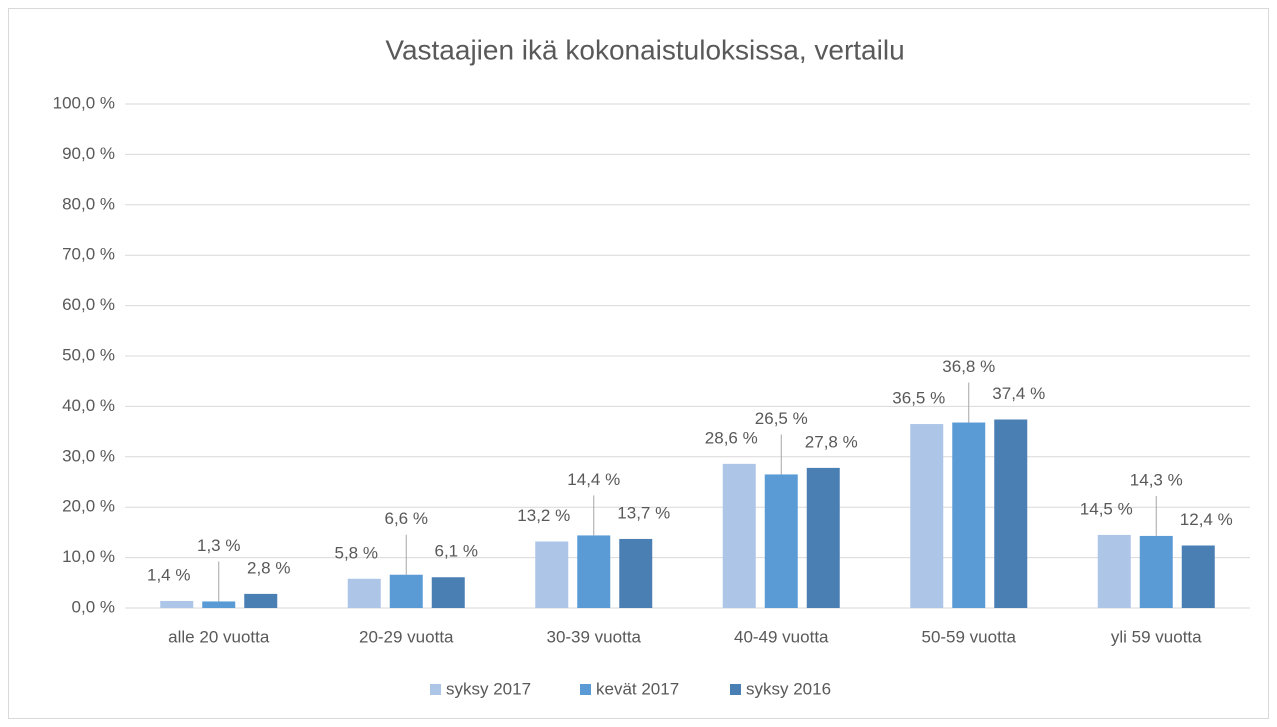 The height and width of the screenshot is (727, 1277). I want to click on y-tick-label: 60,0 %, so click(88, 304).